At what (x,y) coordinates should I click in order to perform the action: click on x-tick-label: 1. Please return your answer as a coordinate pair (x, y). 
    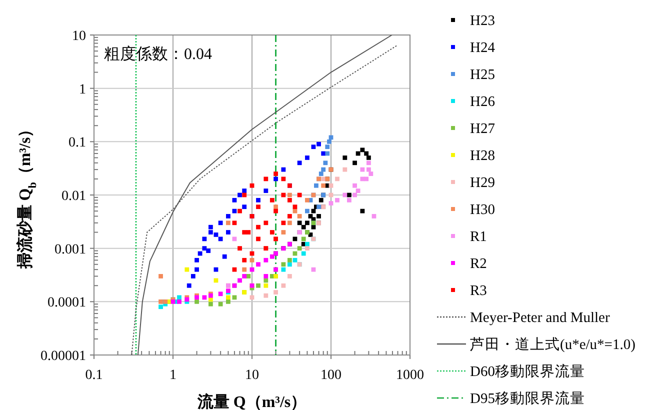
    Looking at the image, I should click on (173, 375).